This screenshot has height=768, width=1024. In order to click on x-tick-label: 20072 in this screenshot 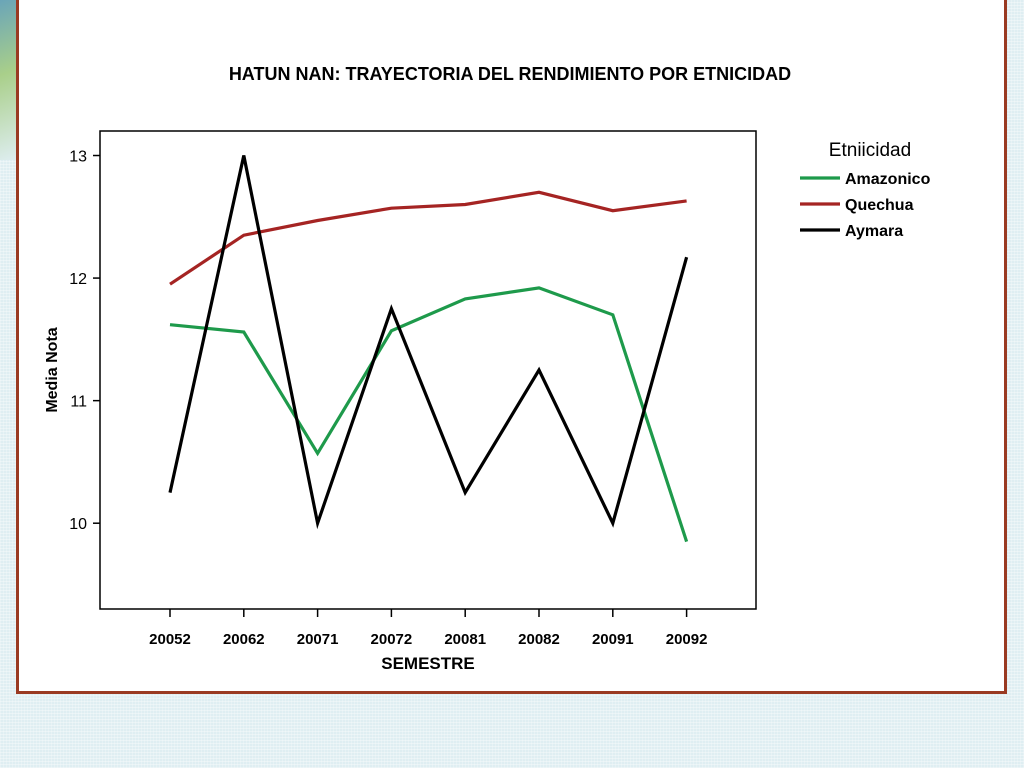, I will do `click(392, 639)`.